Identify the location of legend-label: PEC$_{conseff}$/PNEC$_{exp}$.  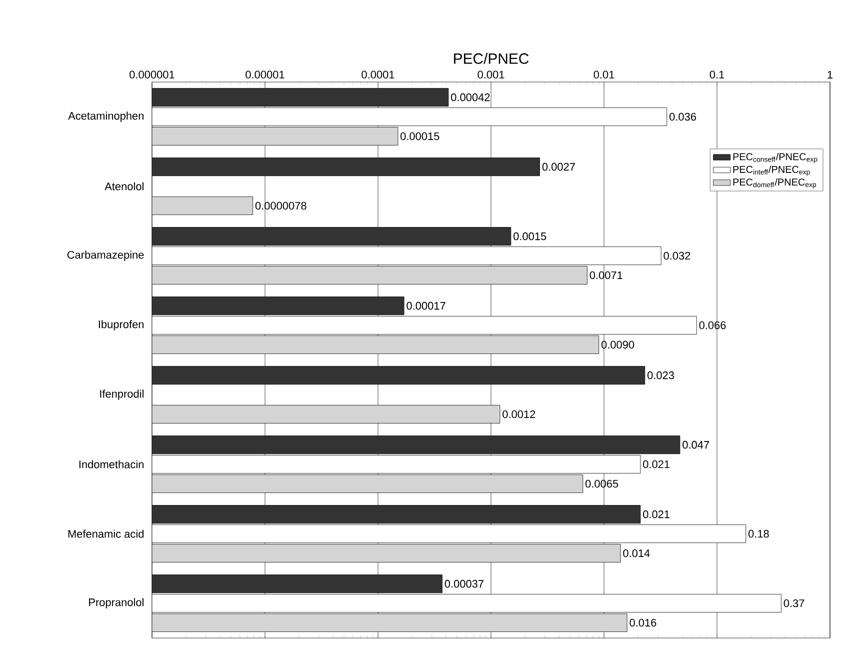
(775, 158).